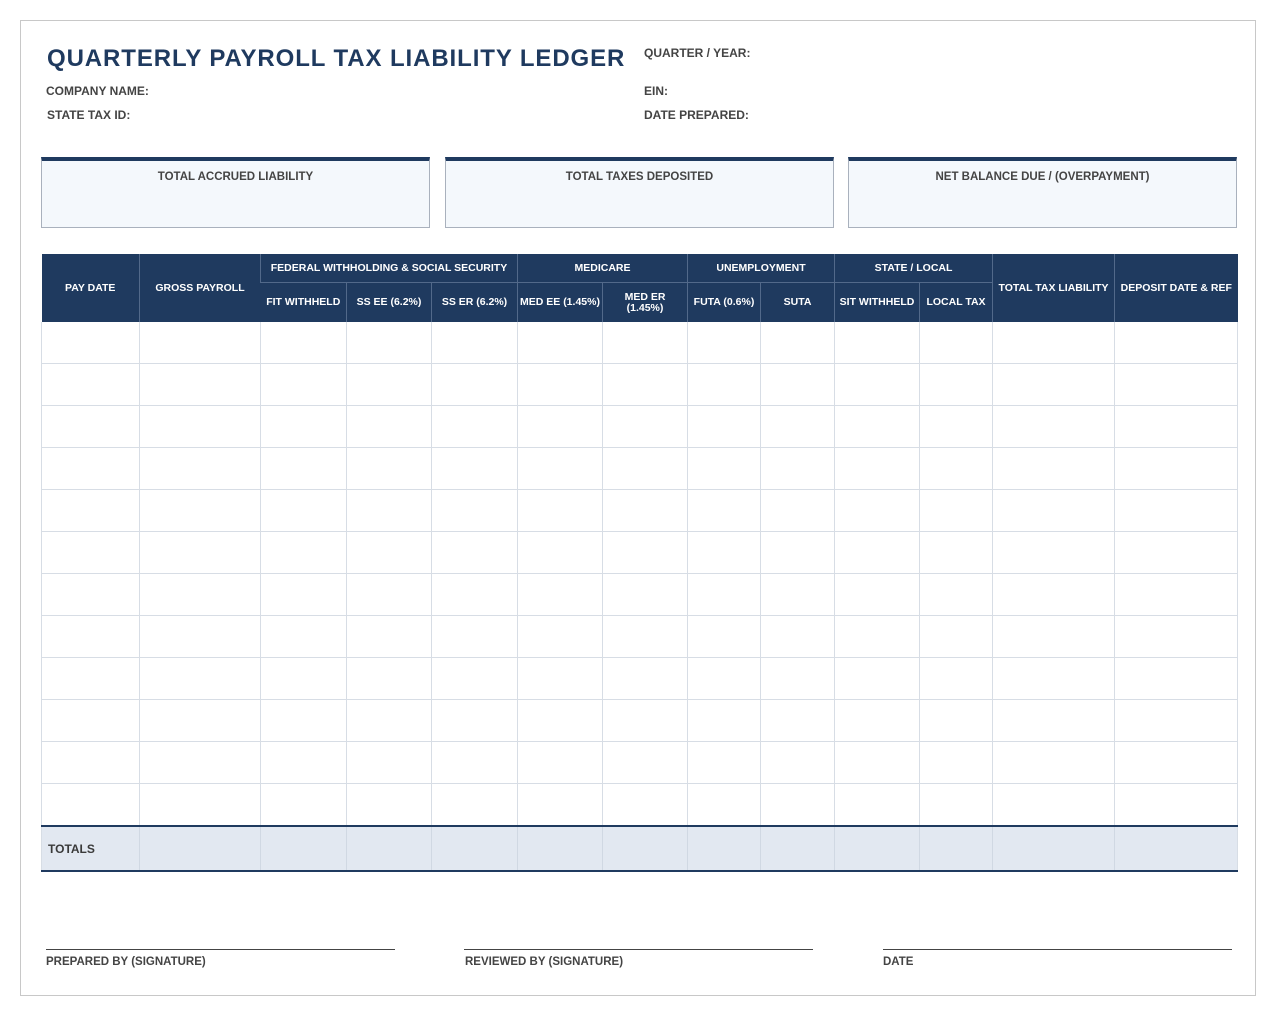 The width and height of the screenshot is (1278, 1018). What do you see at coordinates (639, 192) in the screenshot?
I see `summary-box-total-taxes-deposited: TOTAL TAXES DEPOSITED` at bounding box center [639, 192].